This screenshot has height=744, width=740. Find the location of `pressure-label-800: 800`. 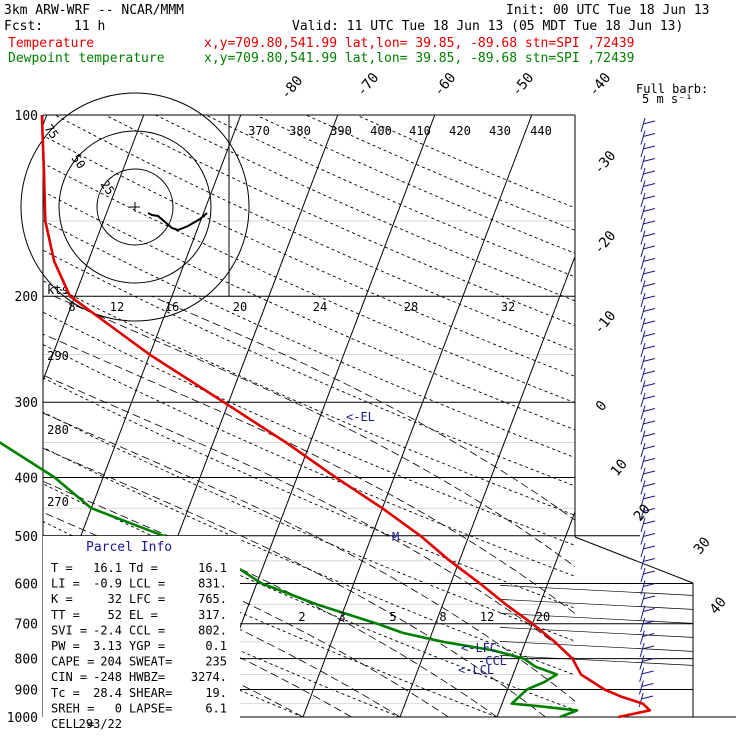

pressure-label-800: 800 is located at coordinates (26, 660).